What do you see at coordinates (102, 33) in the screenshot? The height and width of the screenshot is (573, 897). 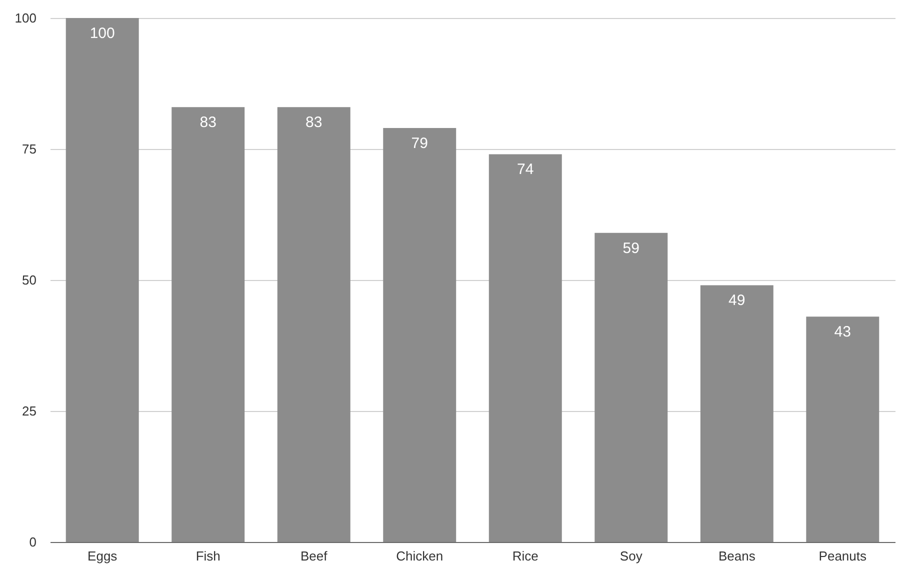 I see `data-label: 100` at bounding box center [102, 33].